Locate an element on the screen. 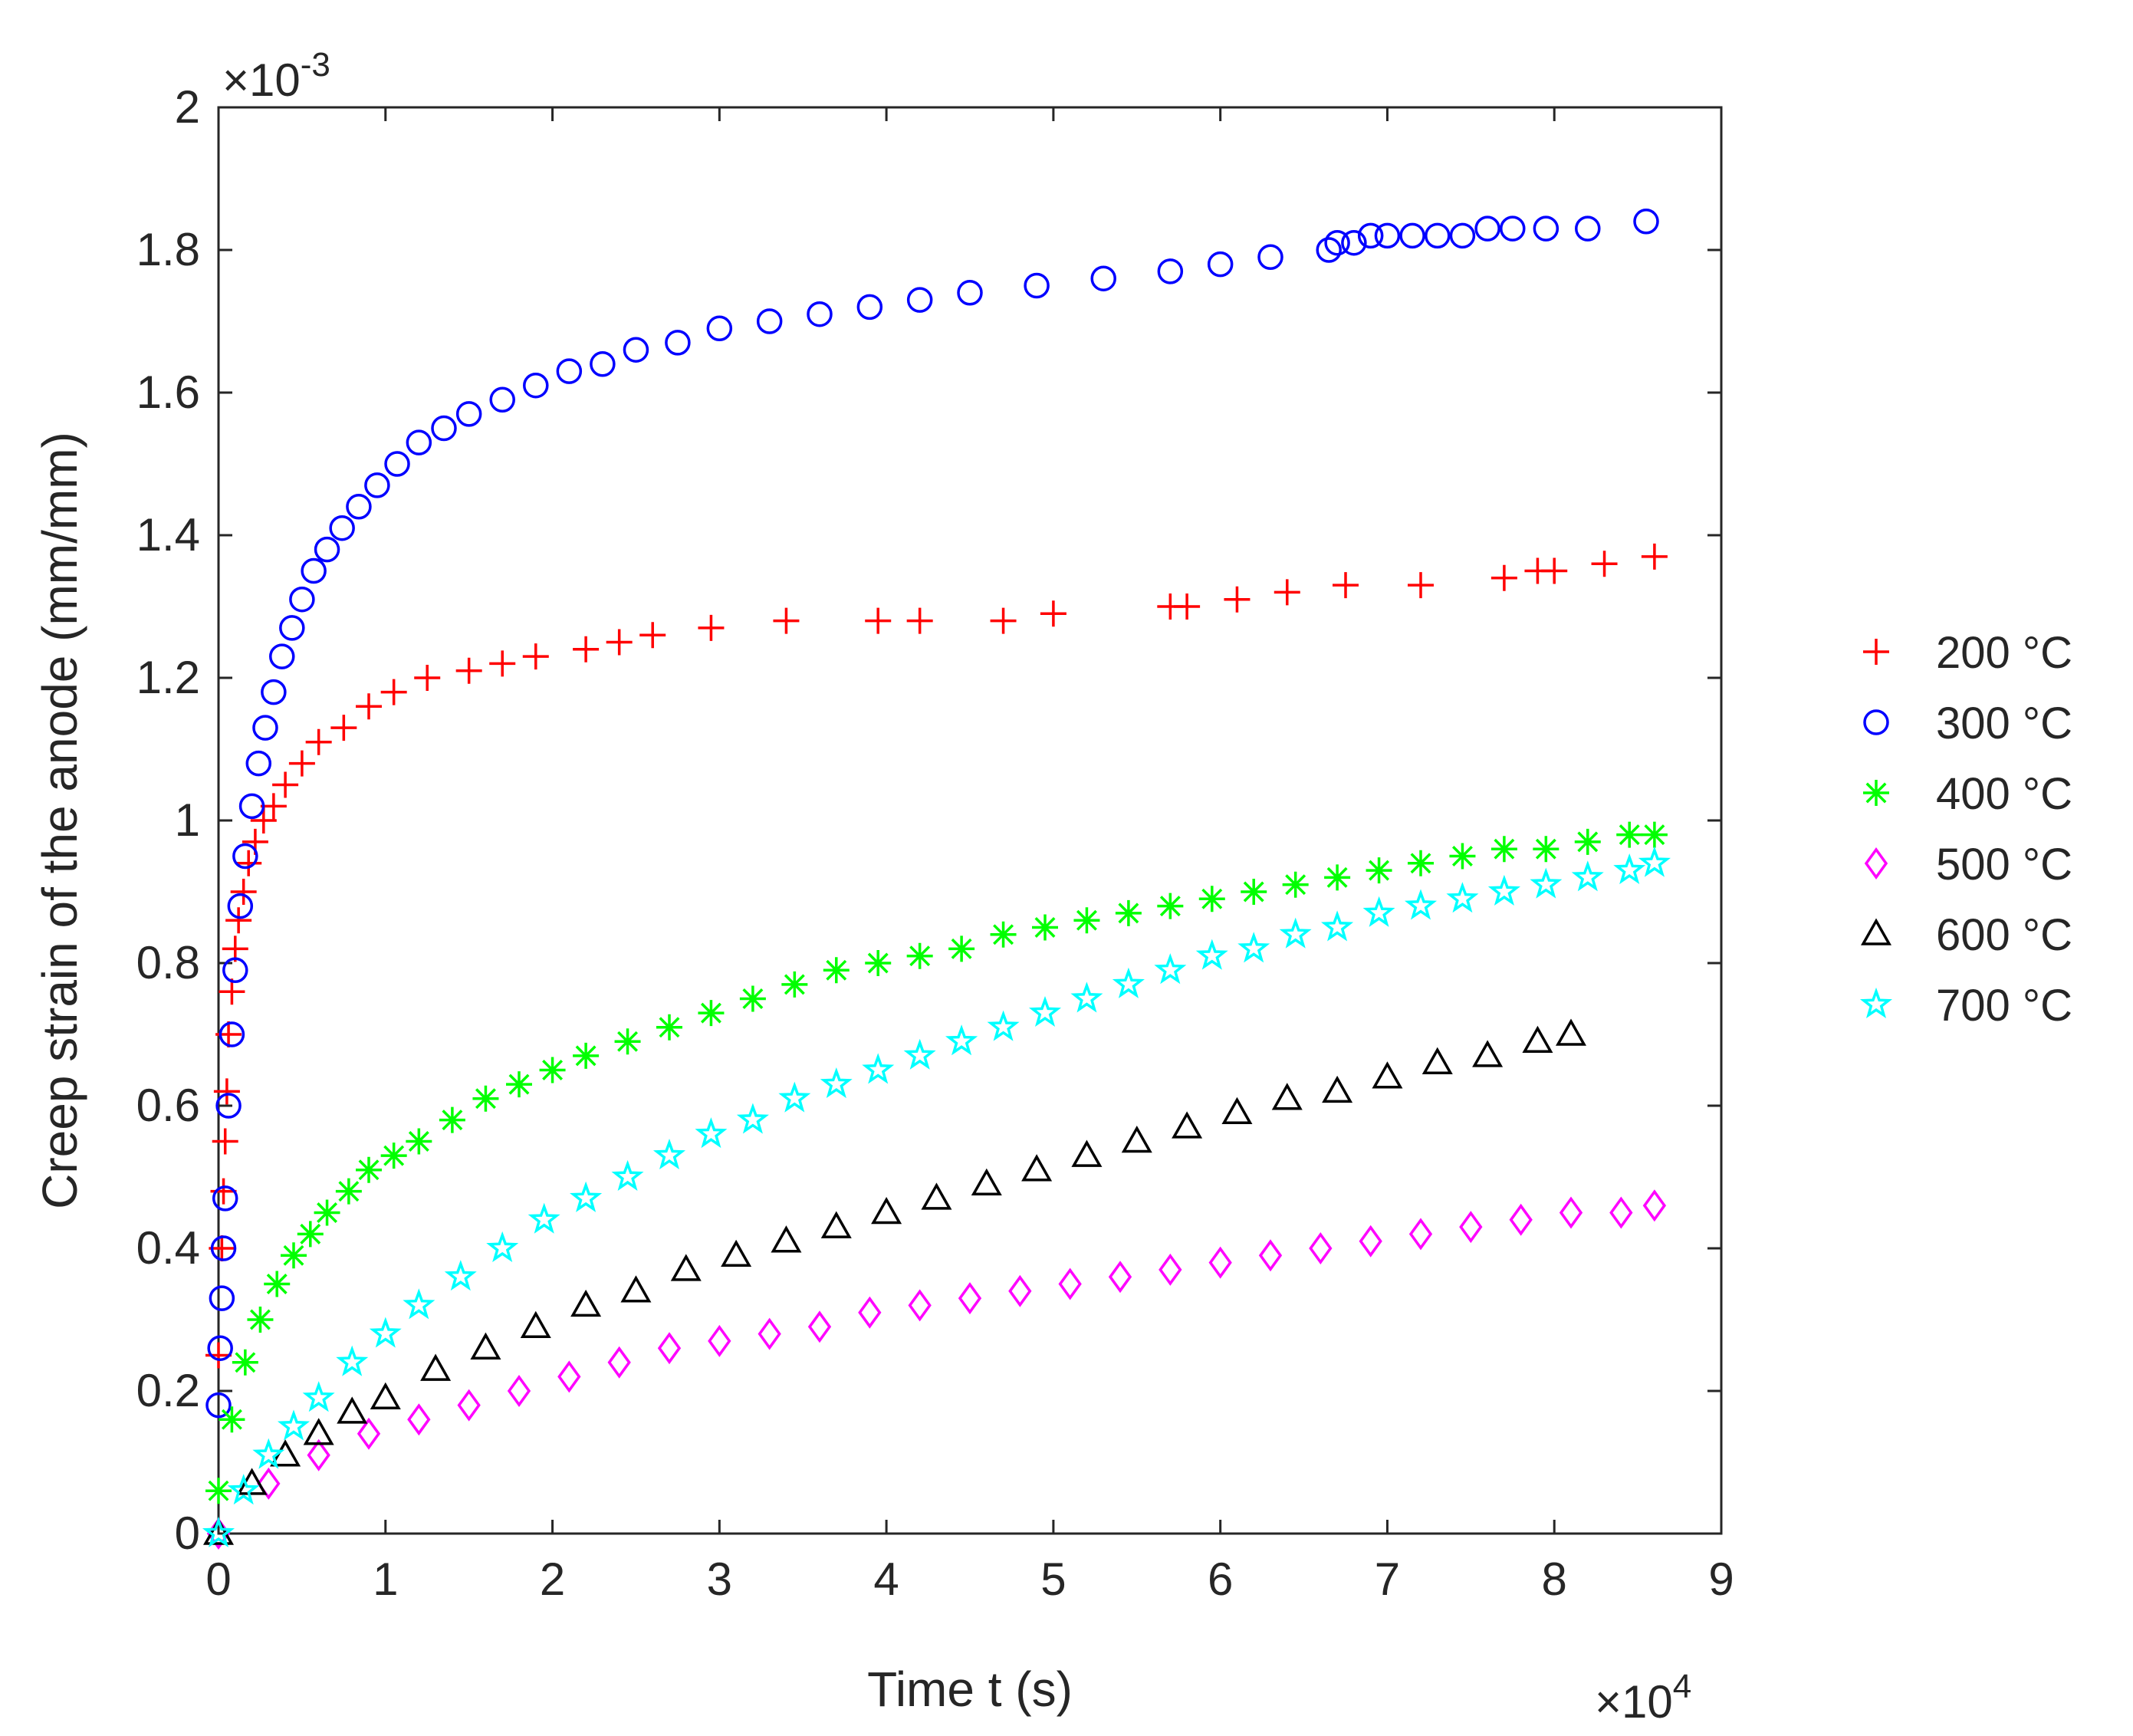 The image size is (2133, 1736). y-tick-label: 2 is located at coordinates (188, 107).